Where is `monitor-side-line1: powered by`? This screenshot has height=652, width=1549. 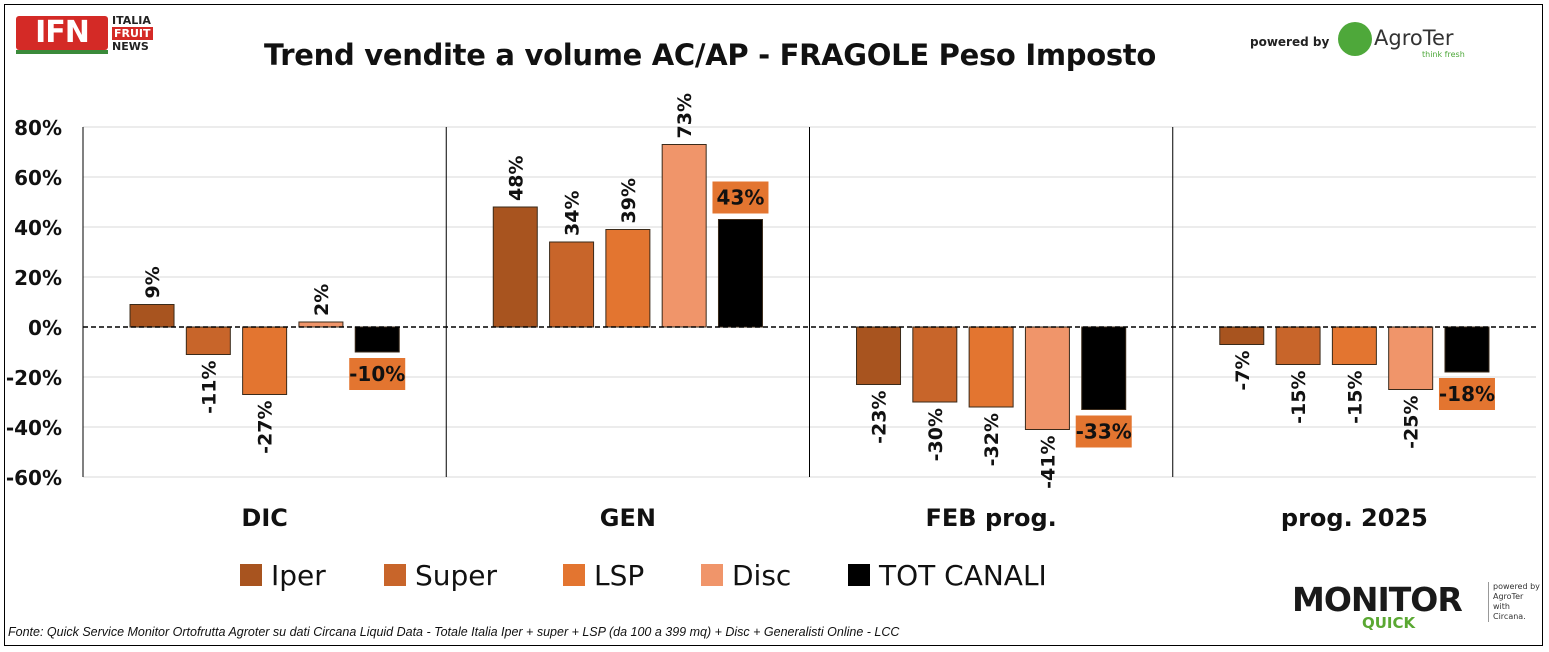 monitor-side-line1: powered by is located at coordinates (1516, 586).